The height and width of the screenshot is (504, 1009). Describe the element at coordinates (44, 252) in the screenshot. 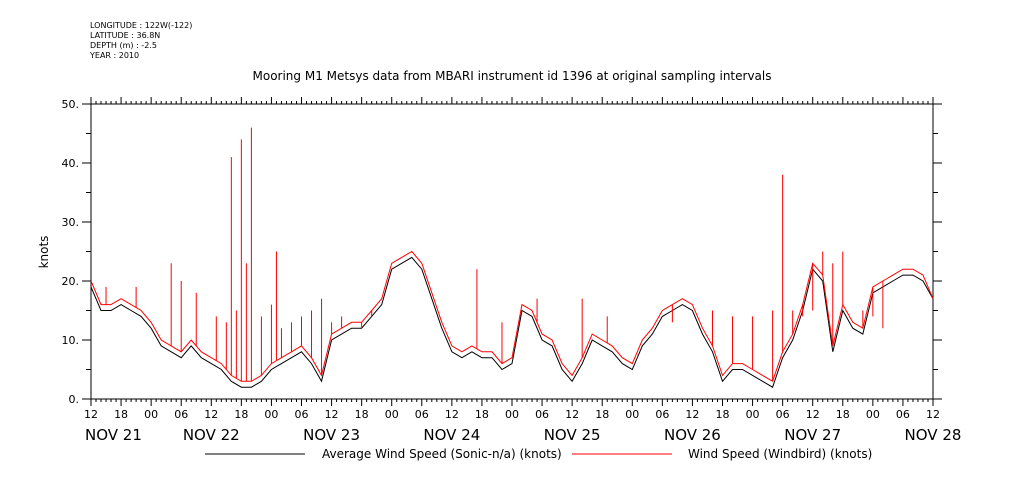

I see `y-axis-label: knots` at that location.